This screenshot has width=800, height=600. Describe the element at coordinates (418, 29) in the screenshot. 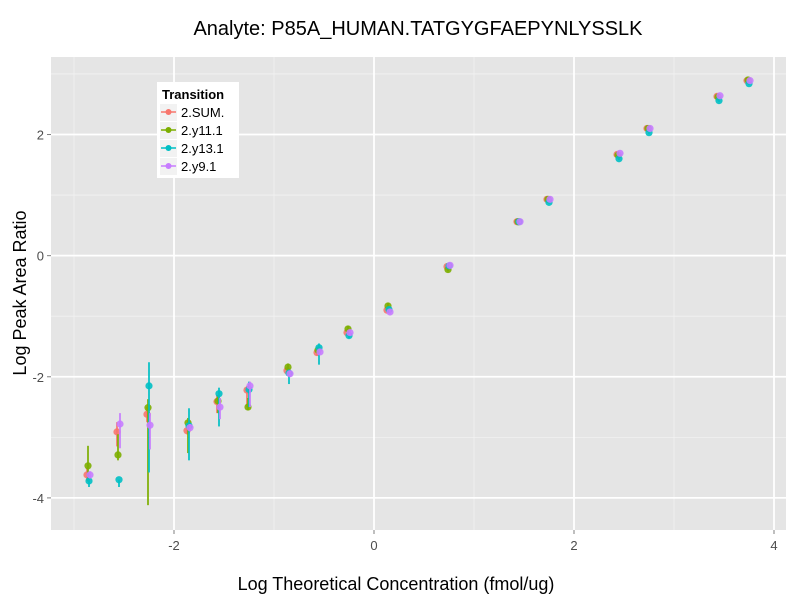

I see `chart-title: Analyte: P85A_HUMAN.TATGYGFAEPYNLYSSLK` at that location.